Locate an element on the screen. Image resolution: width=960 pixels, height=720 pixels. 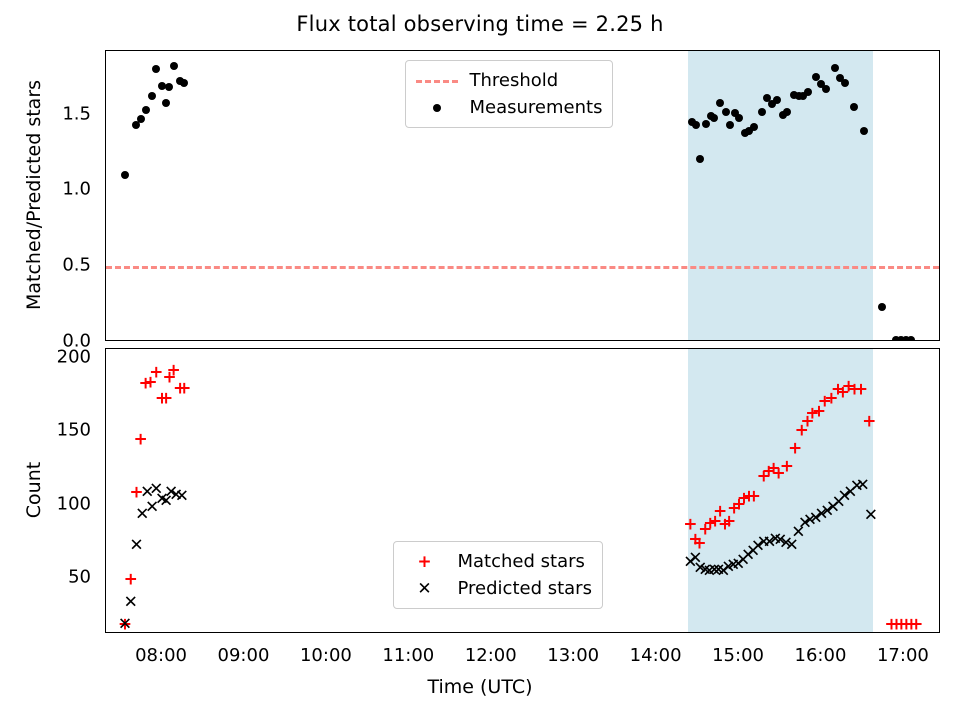
legend-item-threshold: Threshold is located at coordinates (508, 80).